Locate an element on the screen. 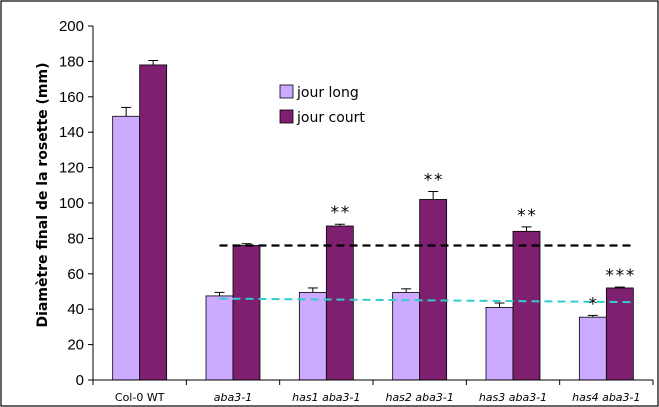 This screenshot has height=407, width=659. y-tick-label: 20 is located at coordinates (75, 345).